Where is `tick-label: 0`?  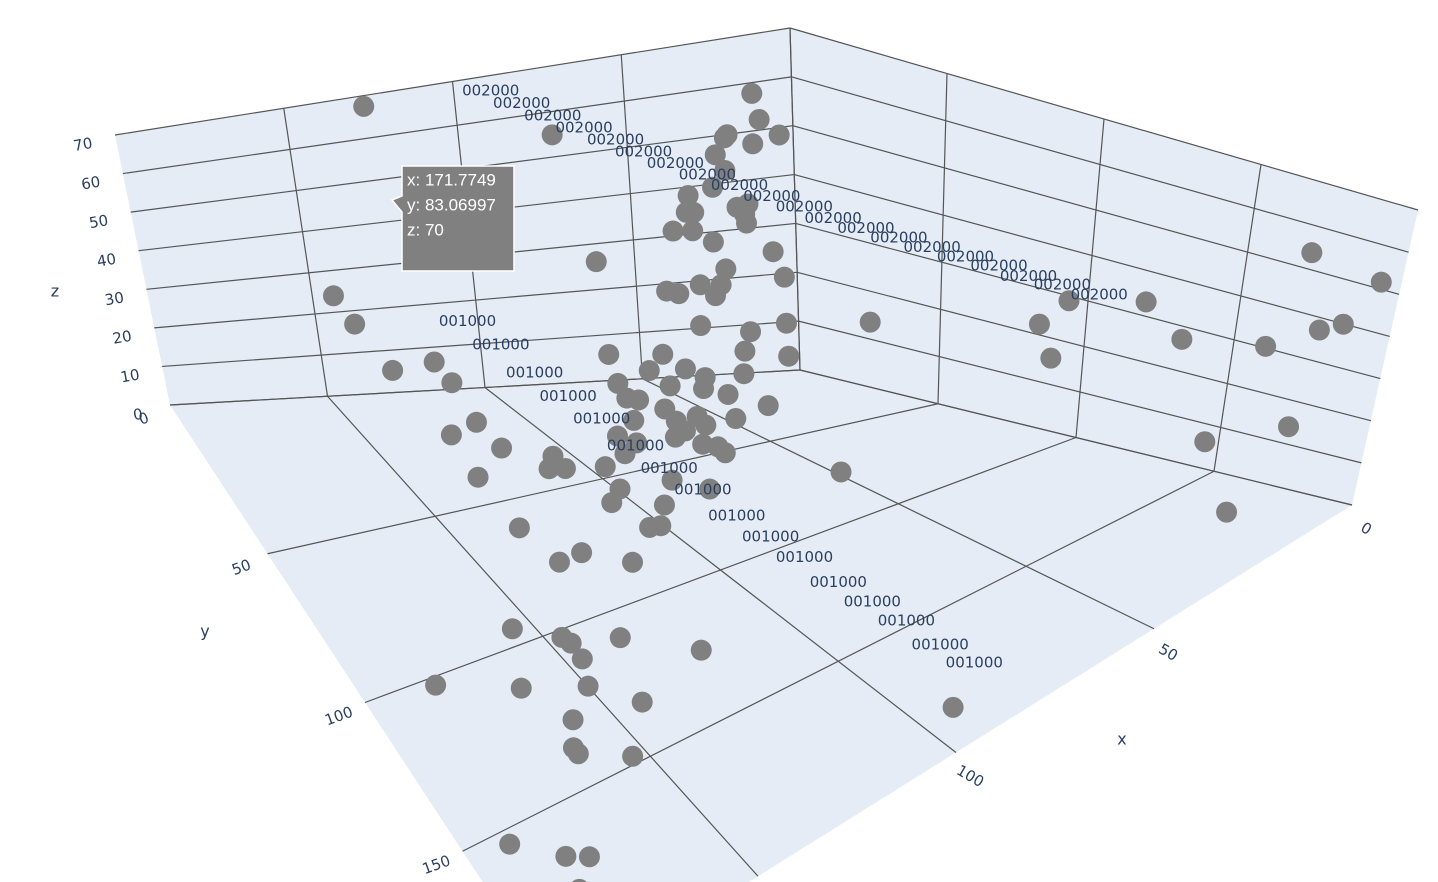
tick-label: 0 is located at coordinates (1366, 528).